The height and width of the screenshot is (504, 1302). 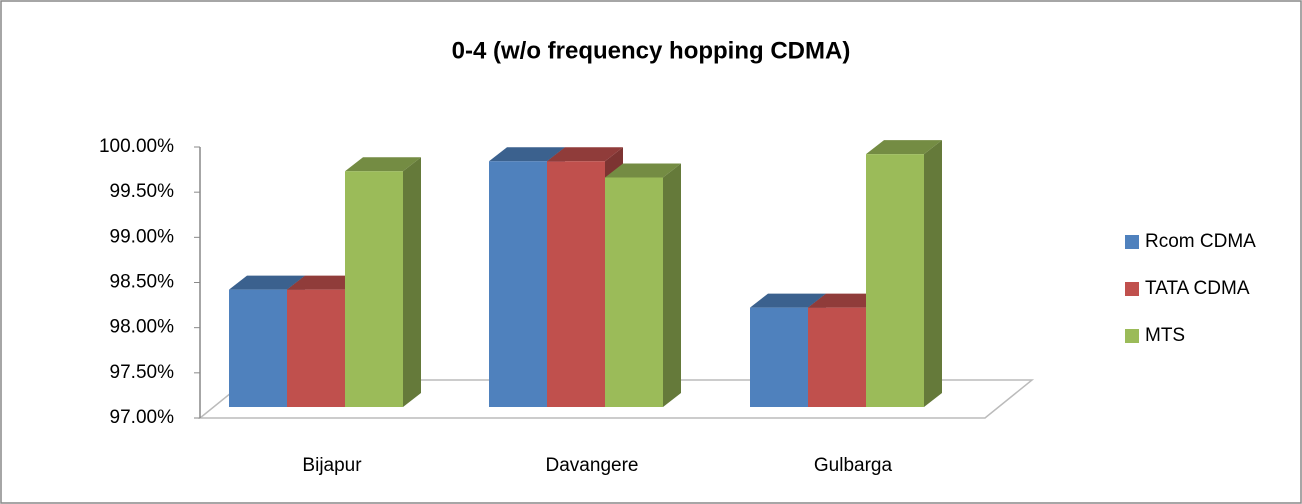 I want to click on y-tick-label: 97.00%, so click(x=142, y=417).